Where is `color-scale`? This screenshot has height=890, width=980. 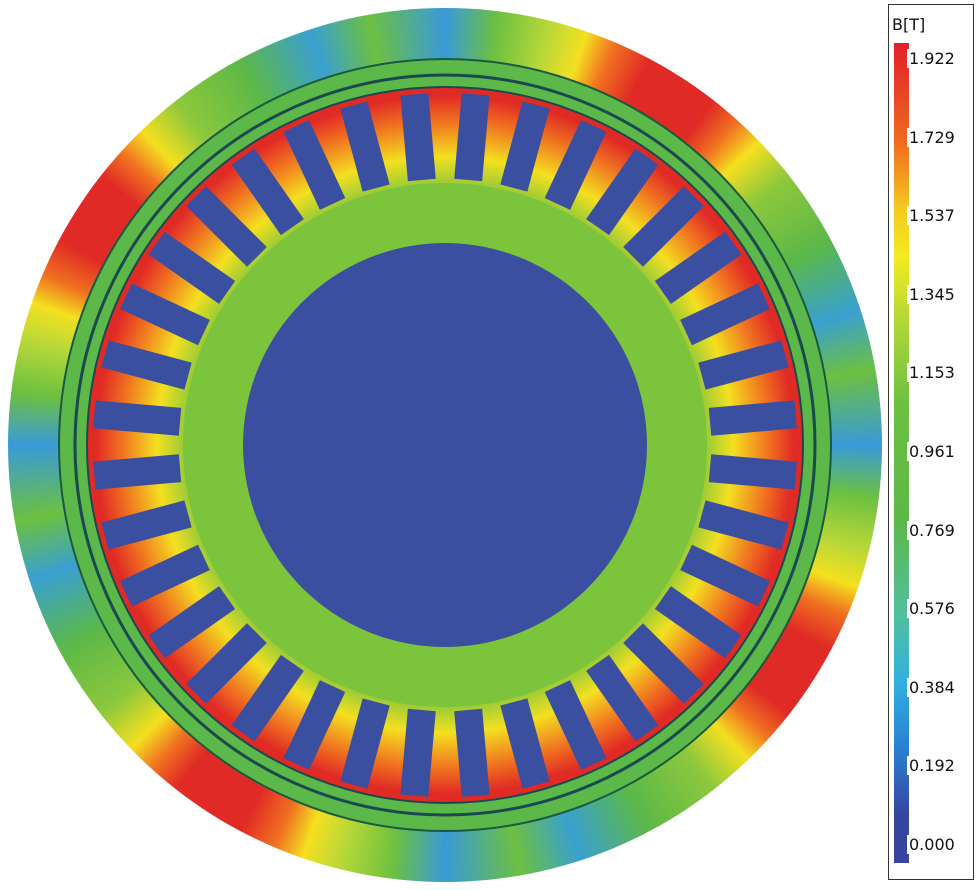 color-scale is located at coordinates (901, 453).